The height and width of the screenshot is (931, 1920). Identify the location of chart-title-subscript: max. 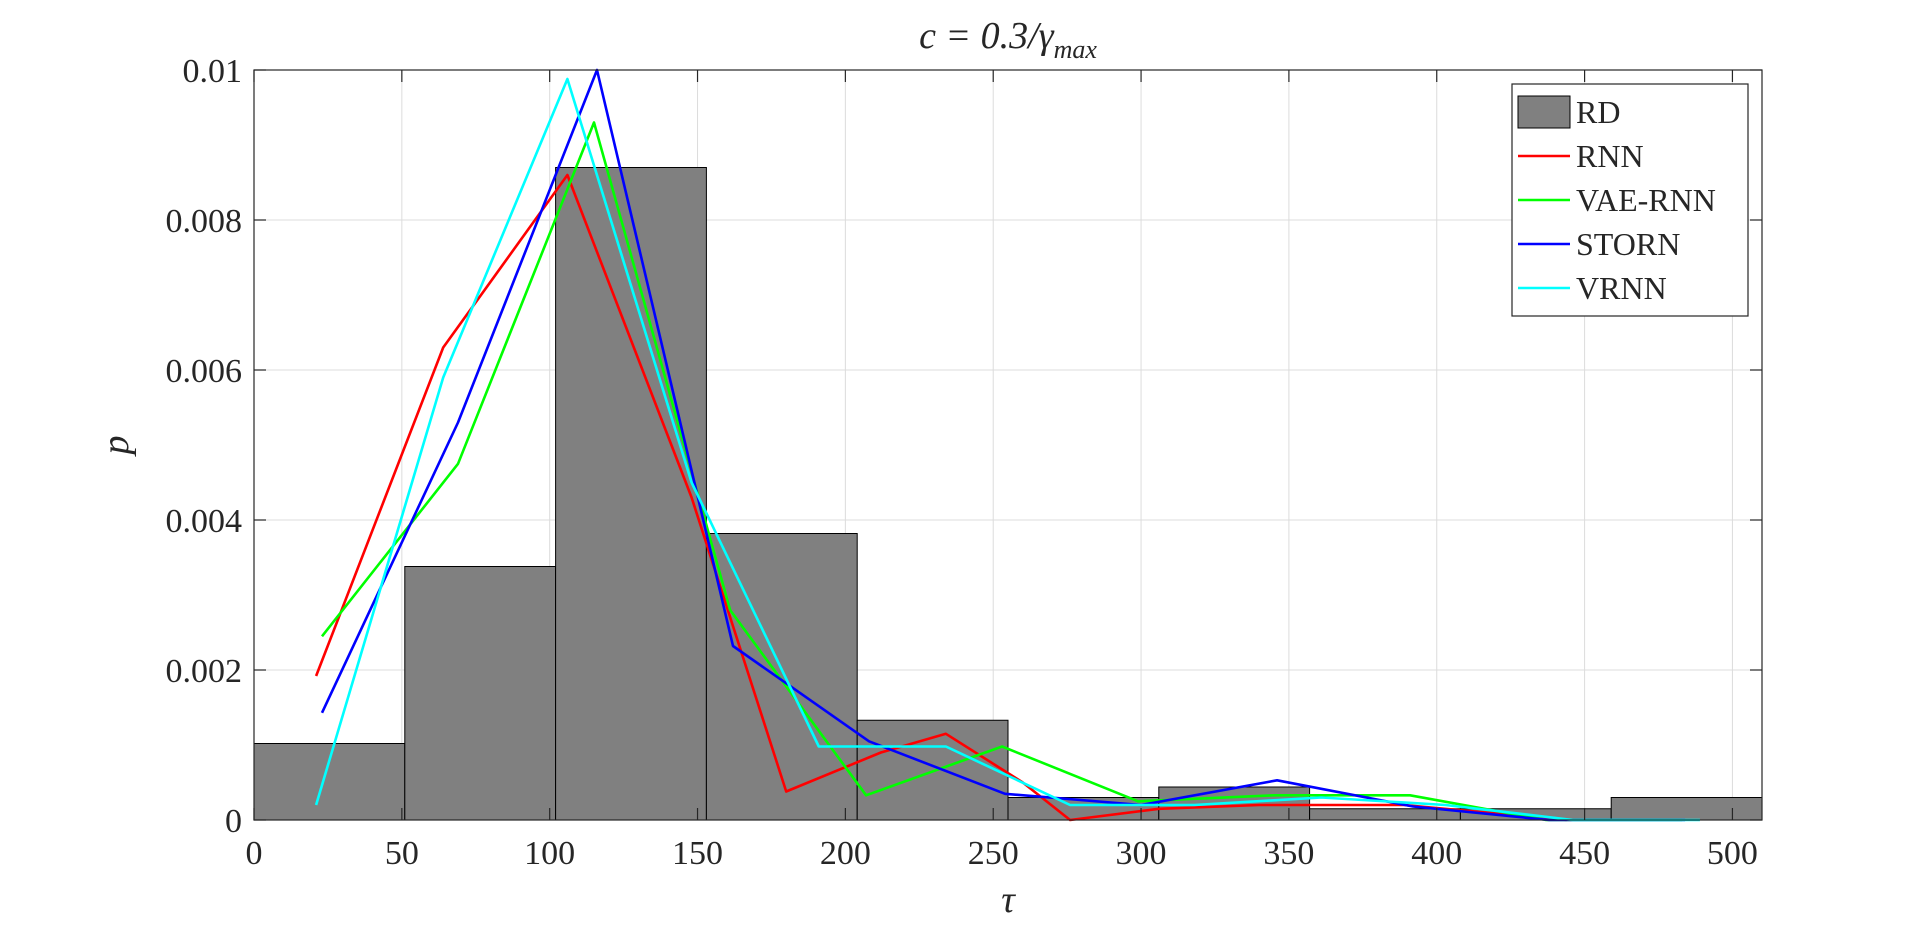
(1076, 49).